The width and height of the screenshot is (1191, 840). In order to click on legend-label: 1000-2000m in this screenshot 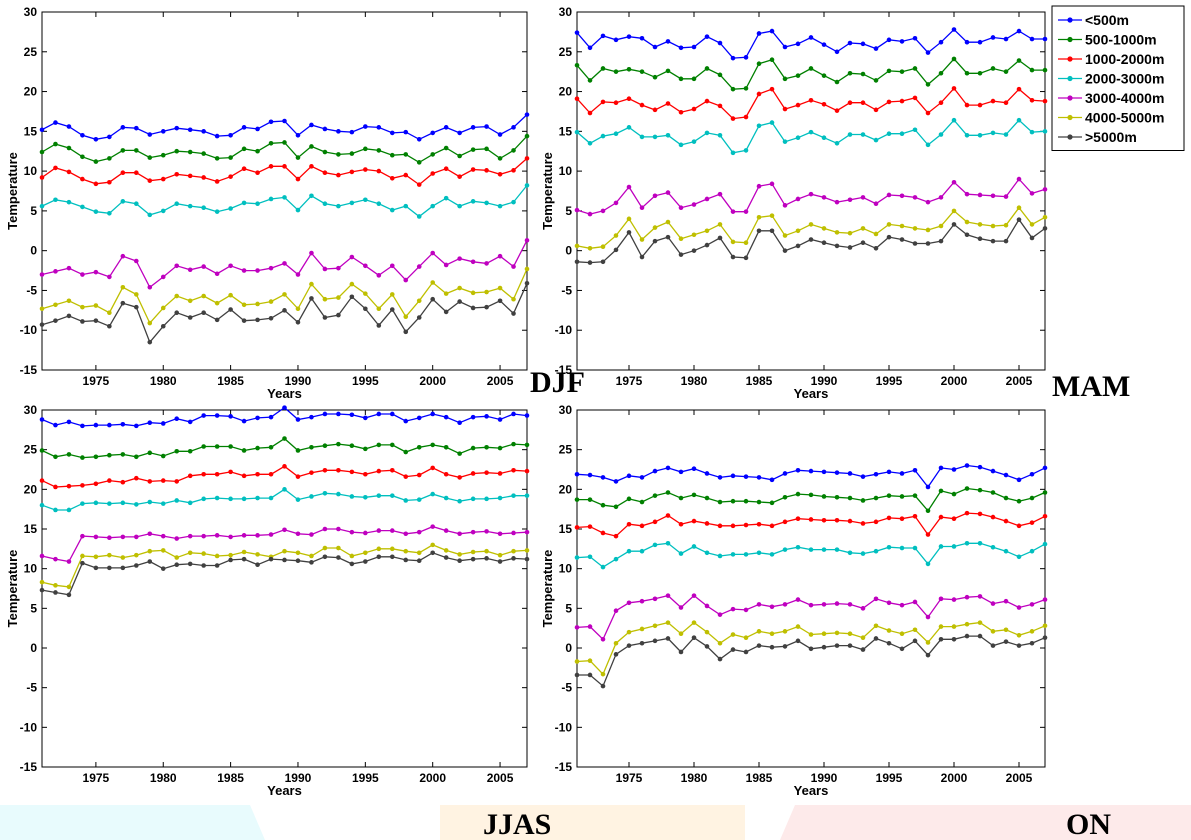, I will do `click(1124, 59)`.